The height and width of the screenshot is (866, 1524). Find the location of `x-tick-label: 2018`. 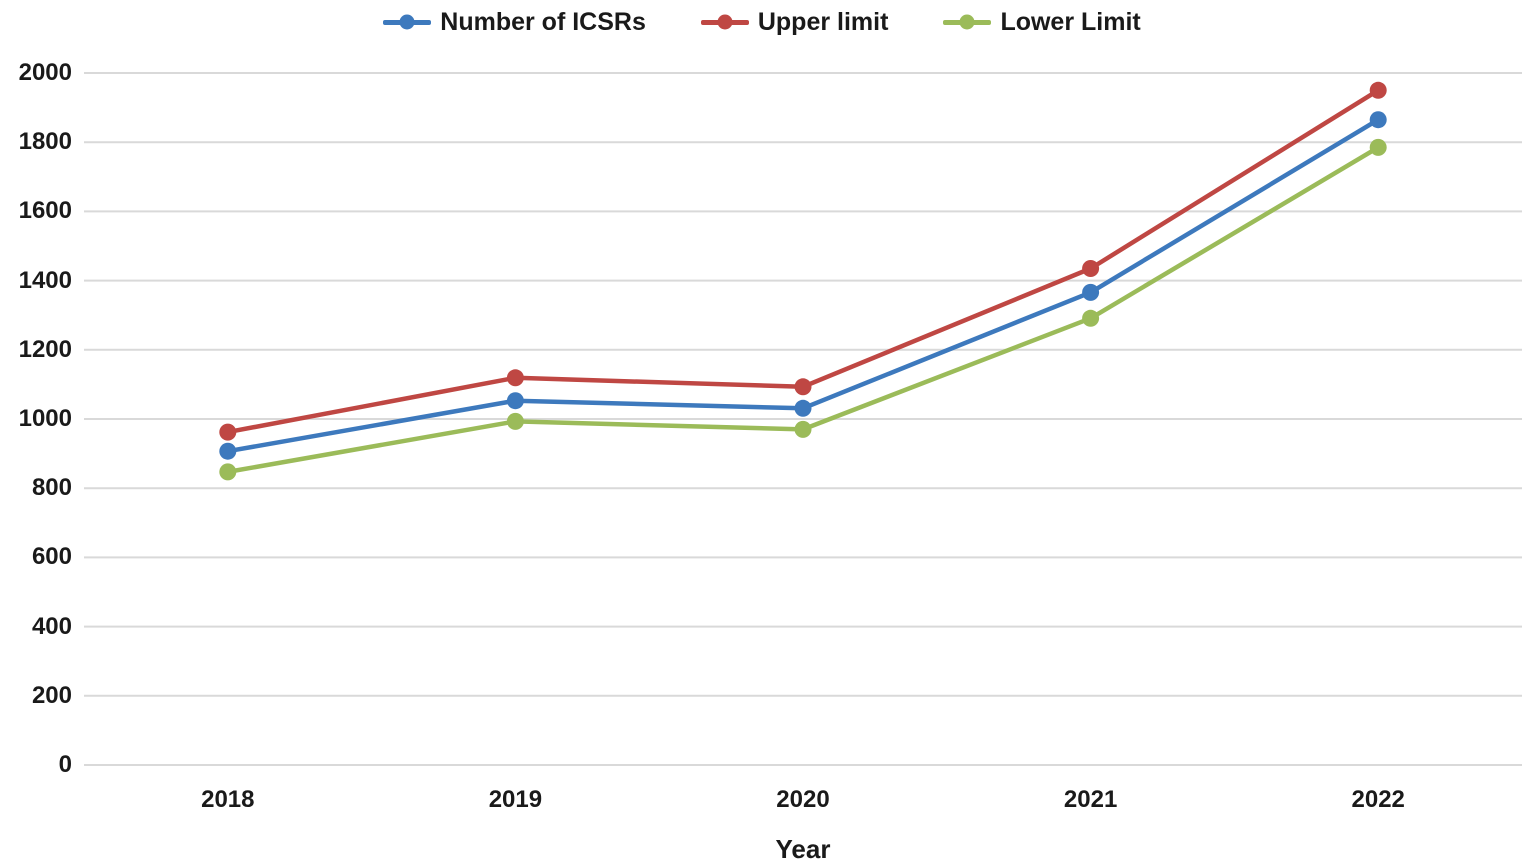

x-tick-label: 2018 is located at coordinates (228, 799).